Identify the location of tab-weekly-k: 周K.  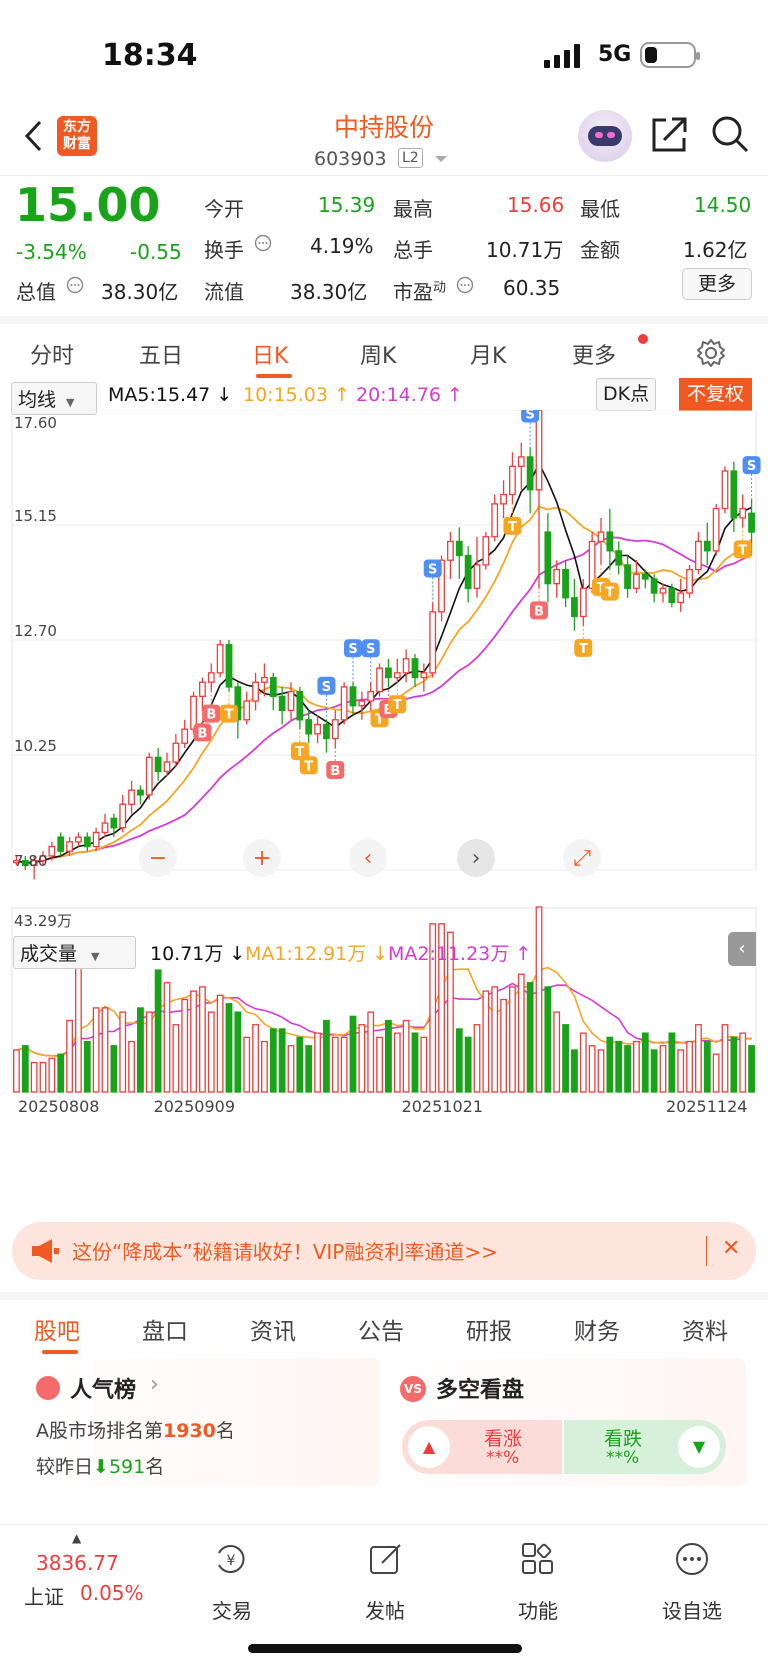
(378, 356).